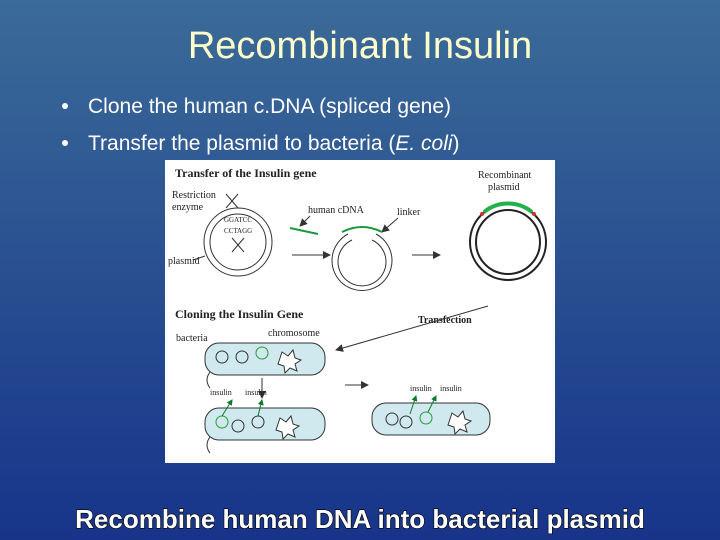 The height and width of the screenshot is (540, 720). What do you see at coordinates (505, 175) in the screenshot?
I see `label: Recombinant` at bounding box center [505, 175].